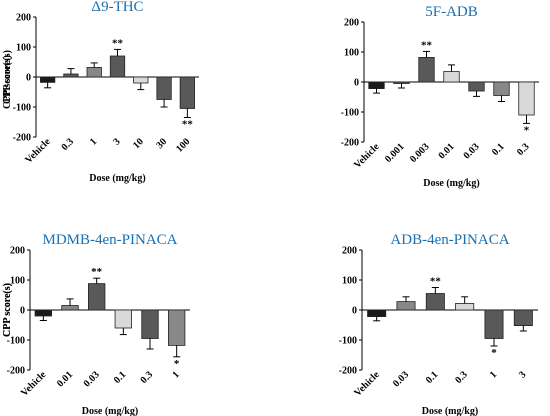 This screenshot has height=416, width=550. I want to click on chart-title: Δ9-THC, so click(117, 7).